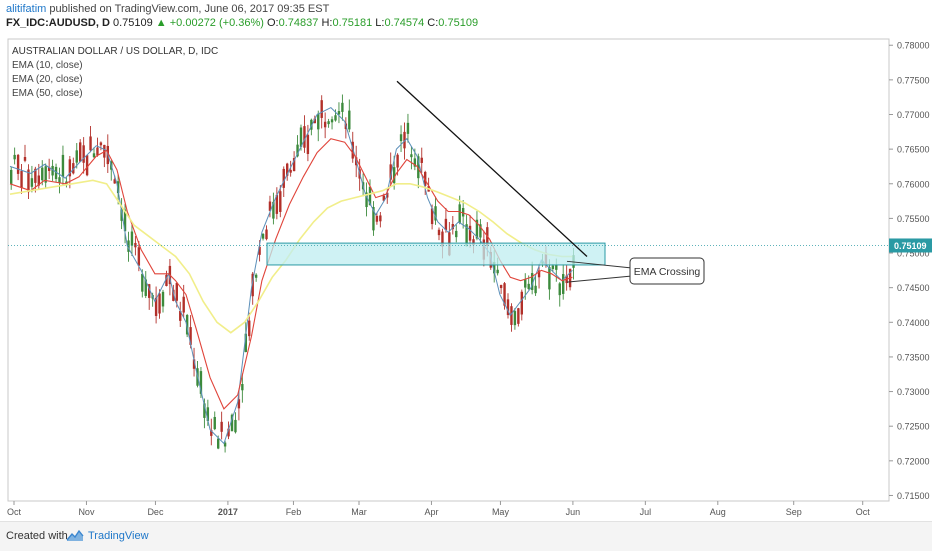  Describe the element at coordinates (646, 512) in the screenshot. I see `x-tick-label: Jul` at that location.